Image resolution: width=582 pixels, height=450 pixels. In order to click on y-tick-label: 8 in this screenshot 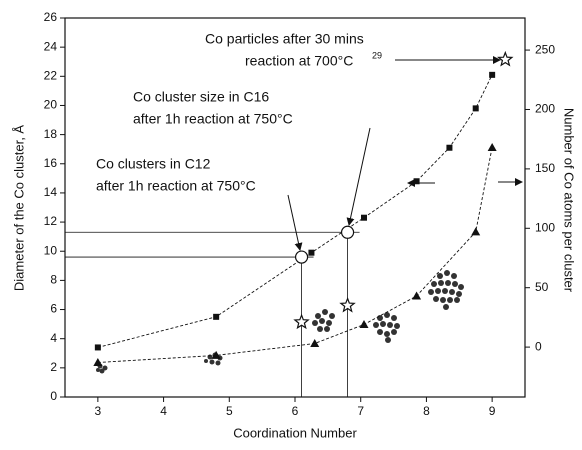, I will do `click(53, 280)`.